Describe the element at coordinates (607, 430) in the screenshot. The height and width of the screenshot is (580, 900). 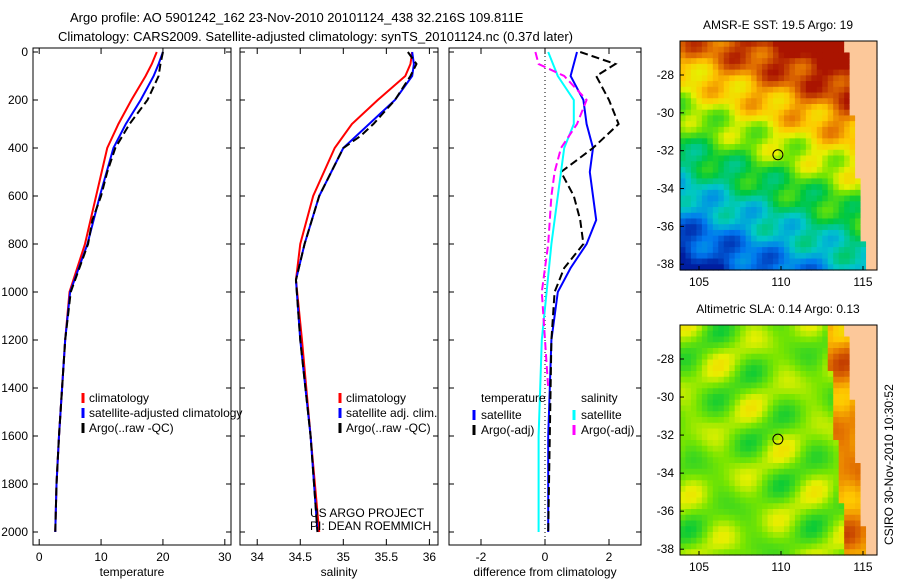
I see `legend-label: Argo(-adj)` at that location.